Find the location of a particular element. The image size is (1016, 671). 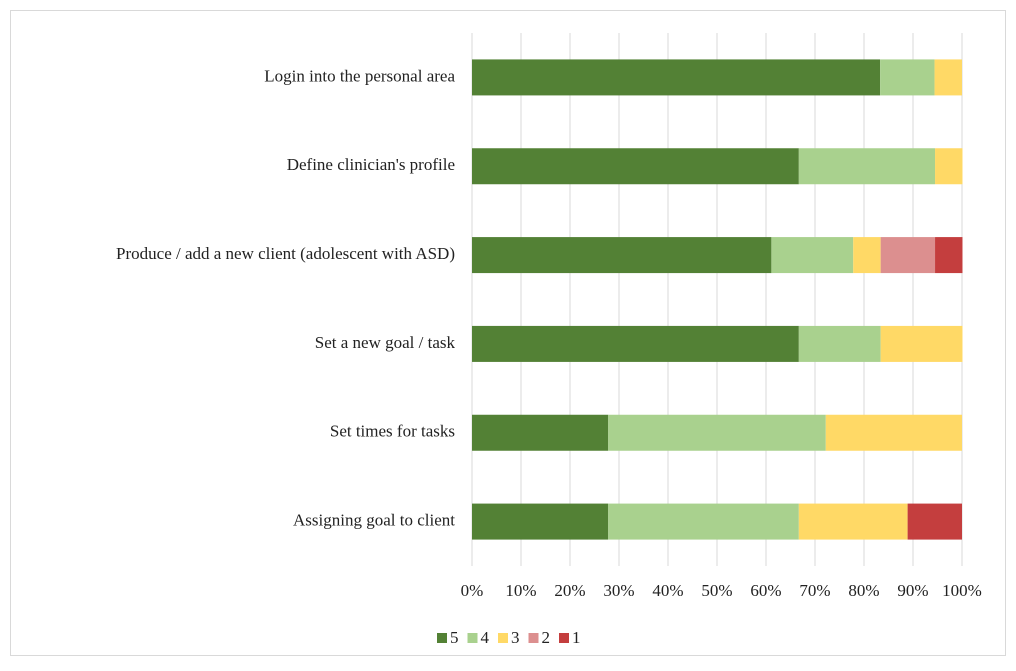

x-tick-label: 70% is located at coordinates (814, 590).